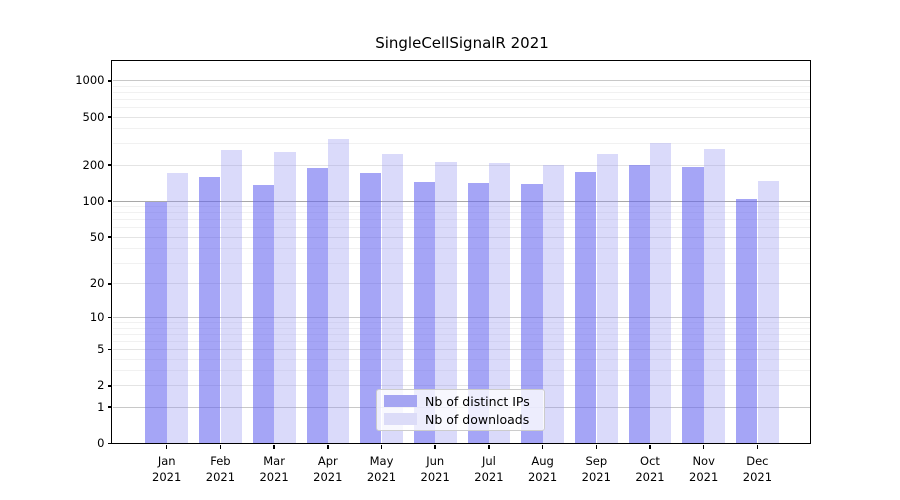  I want to click on legend-item-label: Nb of downloads, so click(477, 419).